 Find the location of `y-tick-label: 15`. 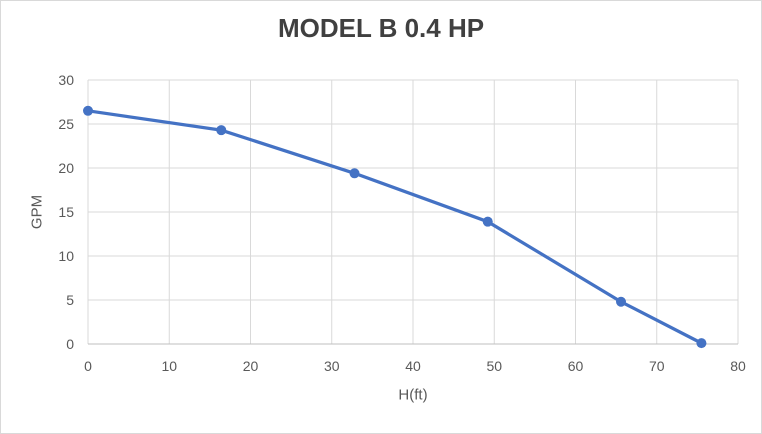

y-tick-label: 15 is located at coordinates (66, 212).